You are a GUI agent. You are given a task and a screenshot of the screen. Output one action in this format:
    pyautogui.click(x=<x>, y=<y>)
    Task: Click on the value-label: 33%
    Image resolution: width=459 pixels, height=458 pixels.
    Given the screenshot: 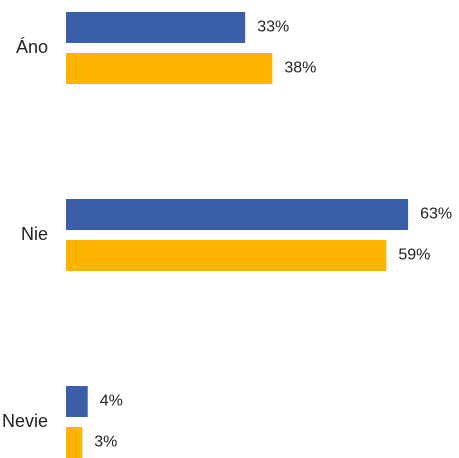 What is the action you would take?
    pyautogui.click(x=273, y=27)
    